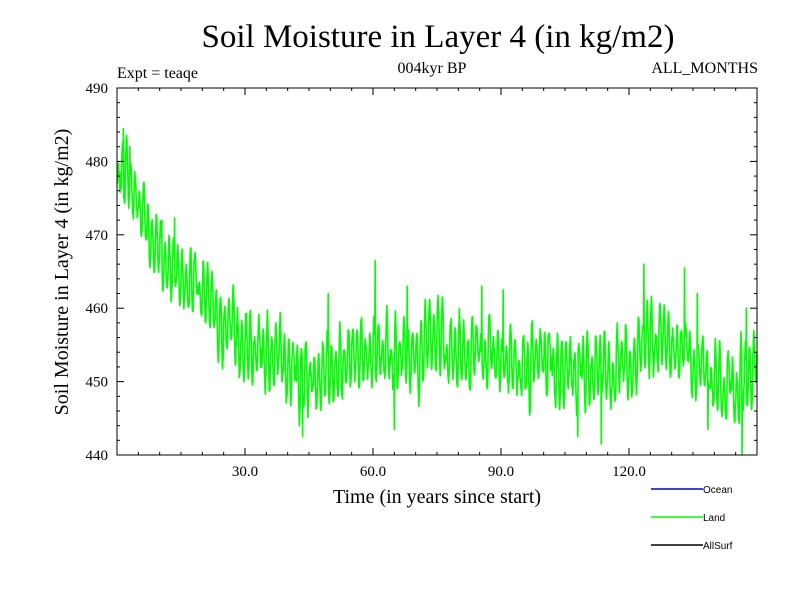  Describe the element at coordinates (717, 490) in the screenshot. I see `legend-label-ocean: Ocean` at that location.